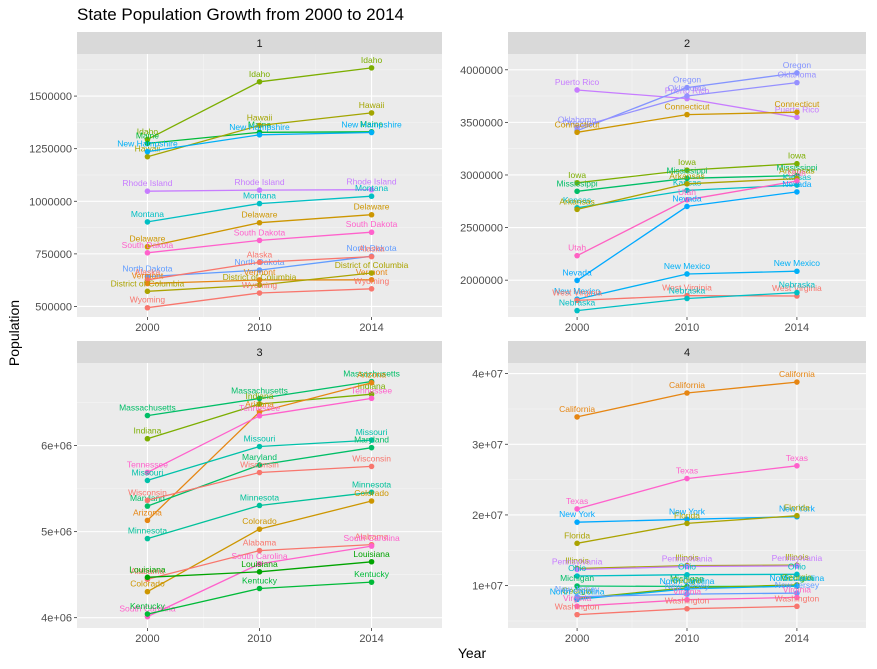 The height and width of the screenshot is (669, 877). I want to click on y-tick-label: 1250000, so click(50, 150).